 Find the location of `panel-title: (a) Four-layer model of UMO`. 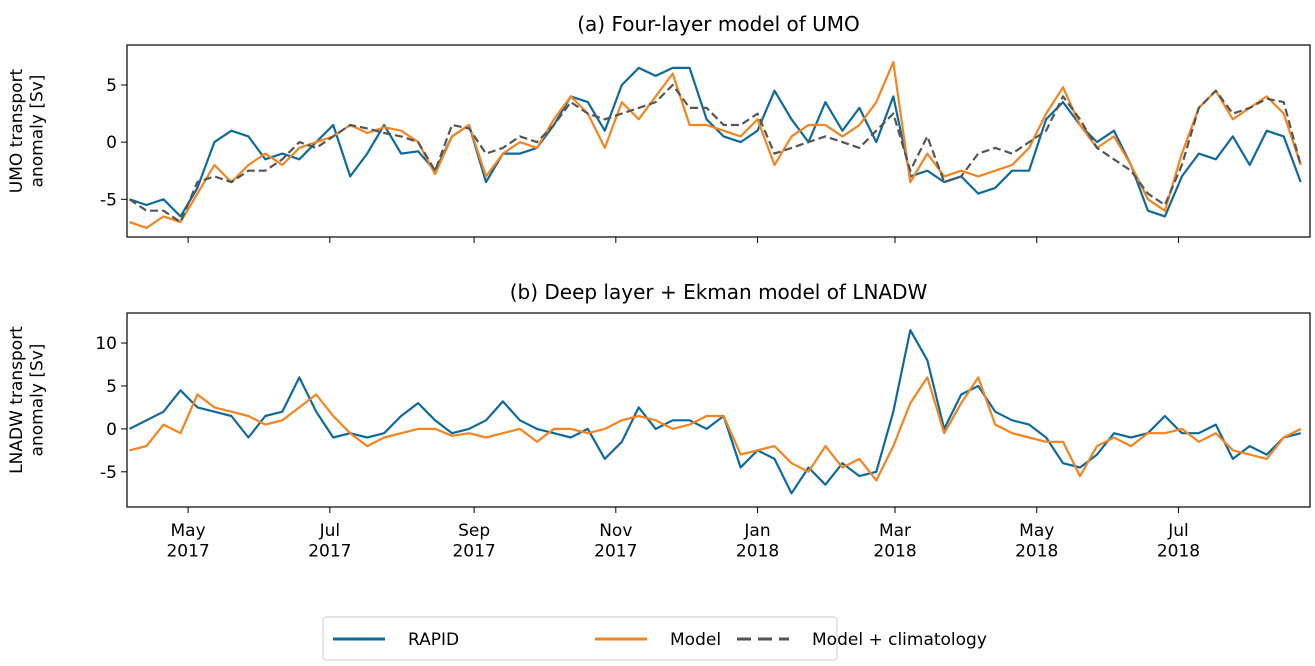

panel-title: (a) Four-layer model of UMO is located at coordinates (718, 24).